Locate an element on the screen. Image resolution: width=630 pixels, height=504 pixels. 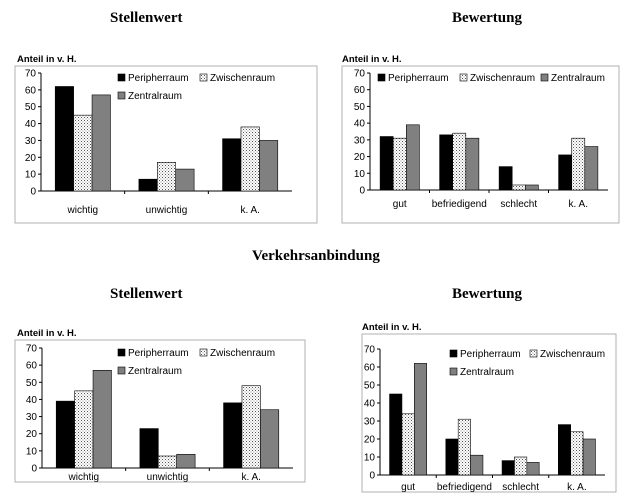
chart-2-ytick-label-50: 50 is located at coordinates (360, 107).